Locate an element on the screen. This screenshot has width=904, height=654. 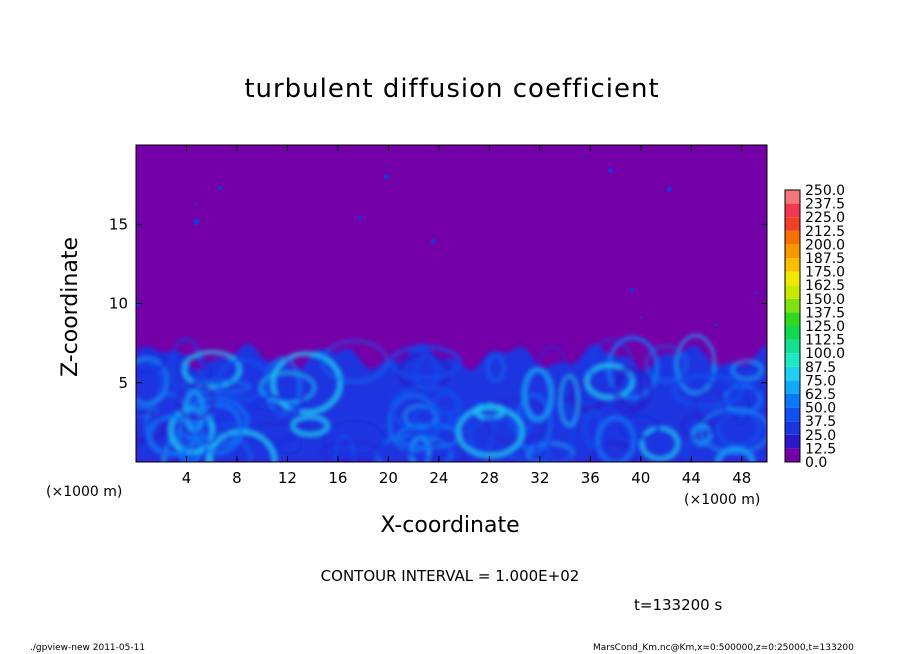
colorbar-label: 12.5 is located at coordinates (820, 449).